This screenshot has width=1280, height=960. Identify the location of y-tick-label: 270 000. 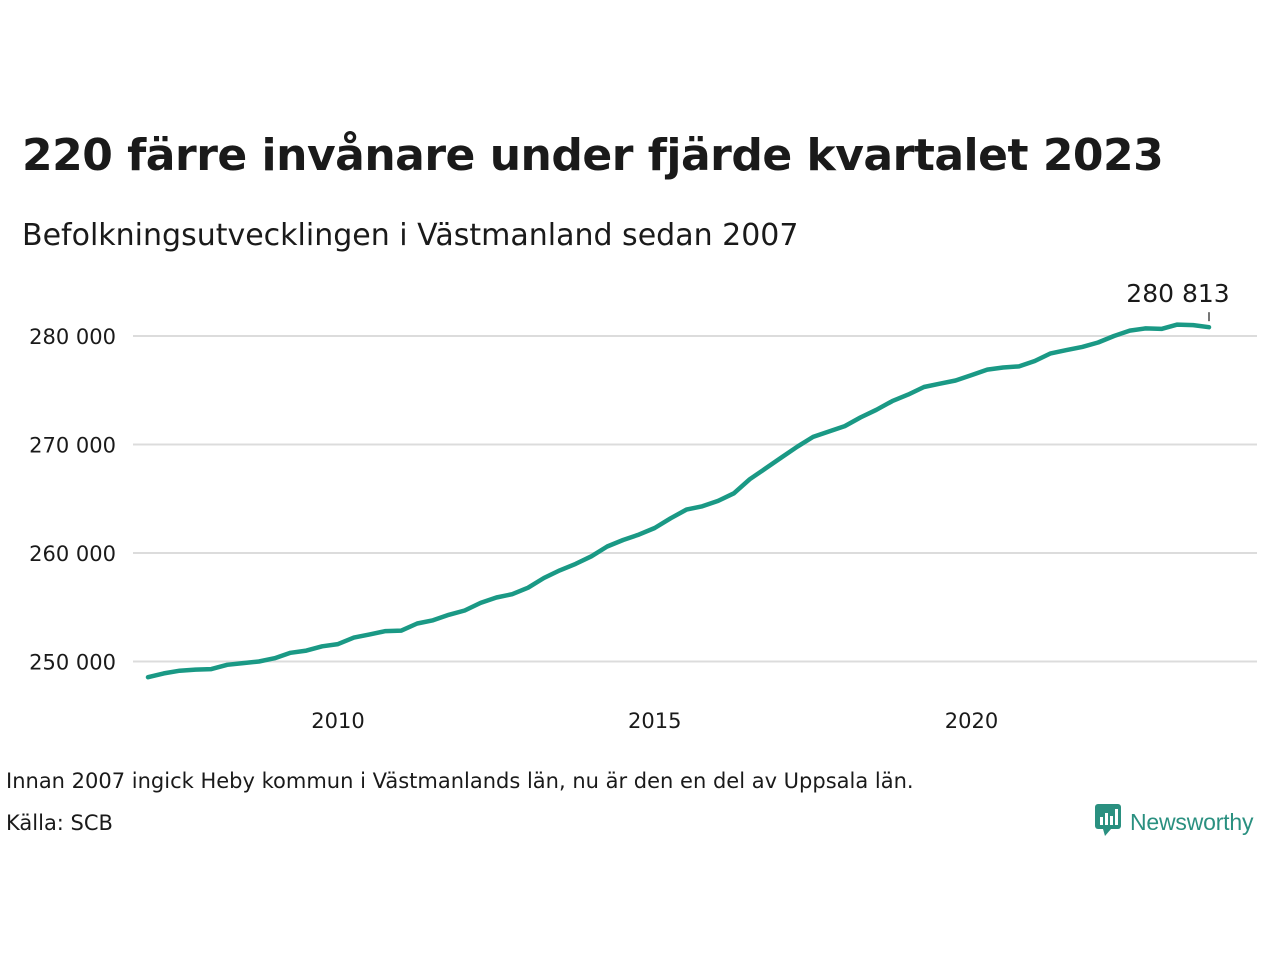
(72, 446).